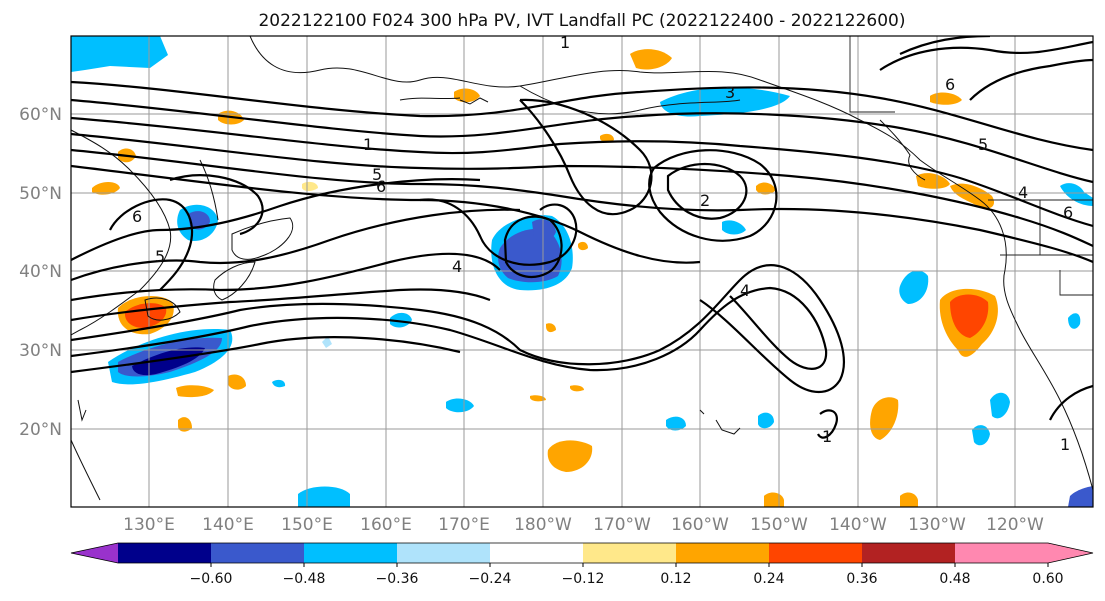  Describe the element at coordinates (40, 430) in the screenshot. I see `lat-label: 20°N` at that location.